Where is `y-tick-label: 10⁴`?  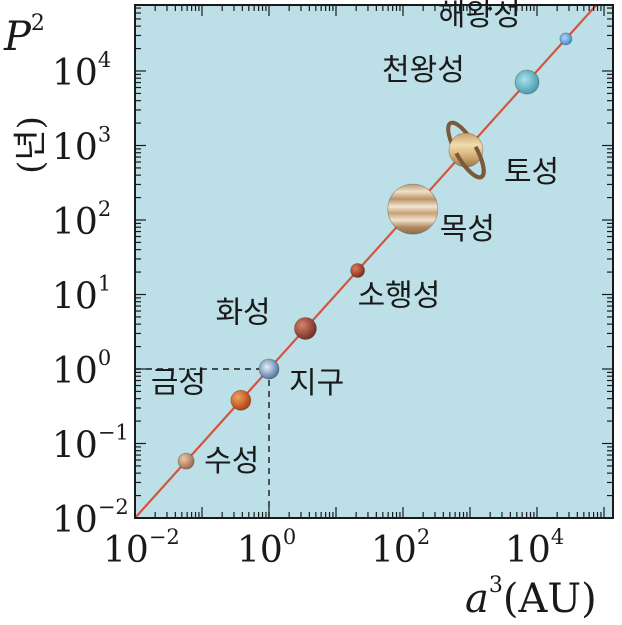 y-tick-label: 10⁴ is located at coordinates (81, 71).